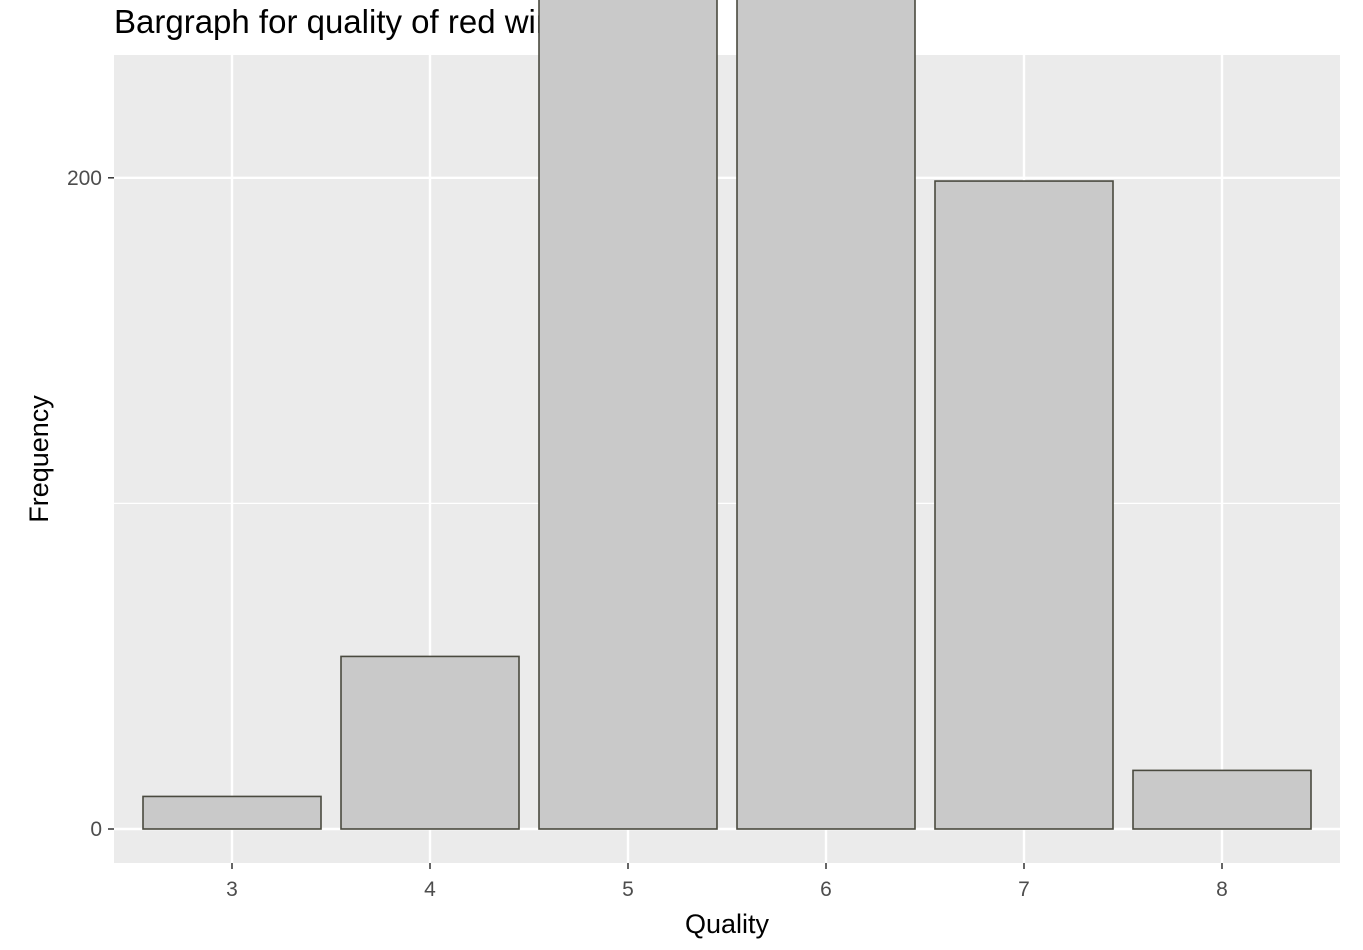  I want to click on x-tick-label: 6, so click(826, 889).